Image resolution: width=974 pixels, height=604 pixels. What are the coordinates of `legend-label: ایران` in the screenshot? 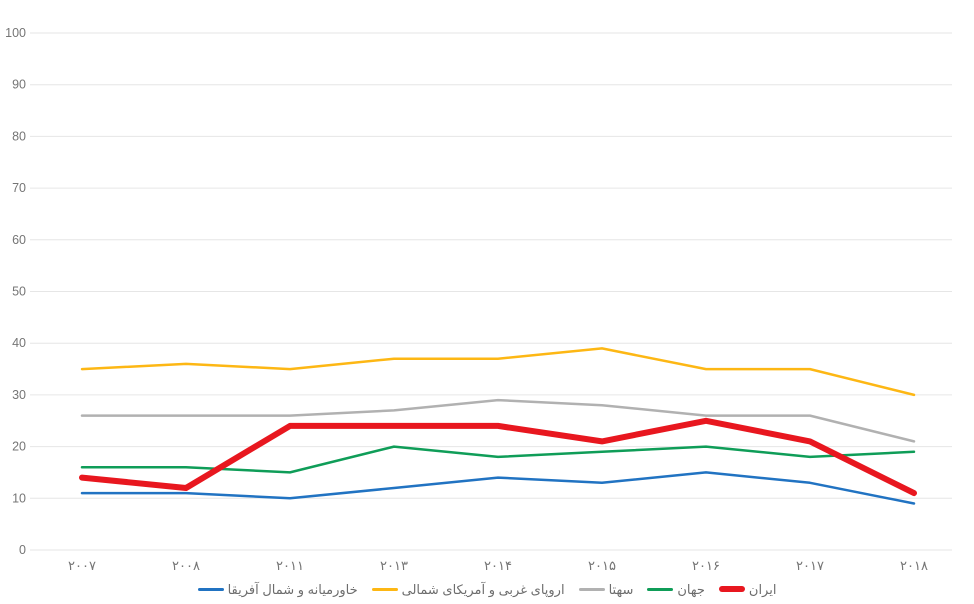 It's located at (762, 589).